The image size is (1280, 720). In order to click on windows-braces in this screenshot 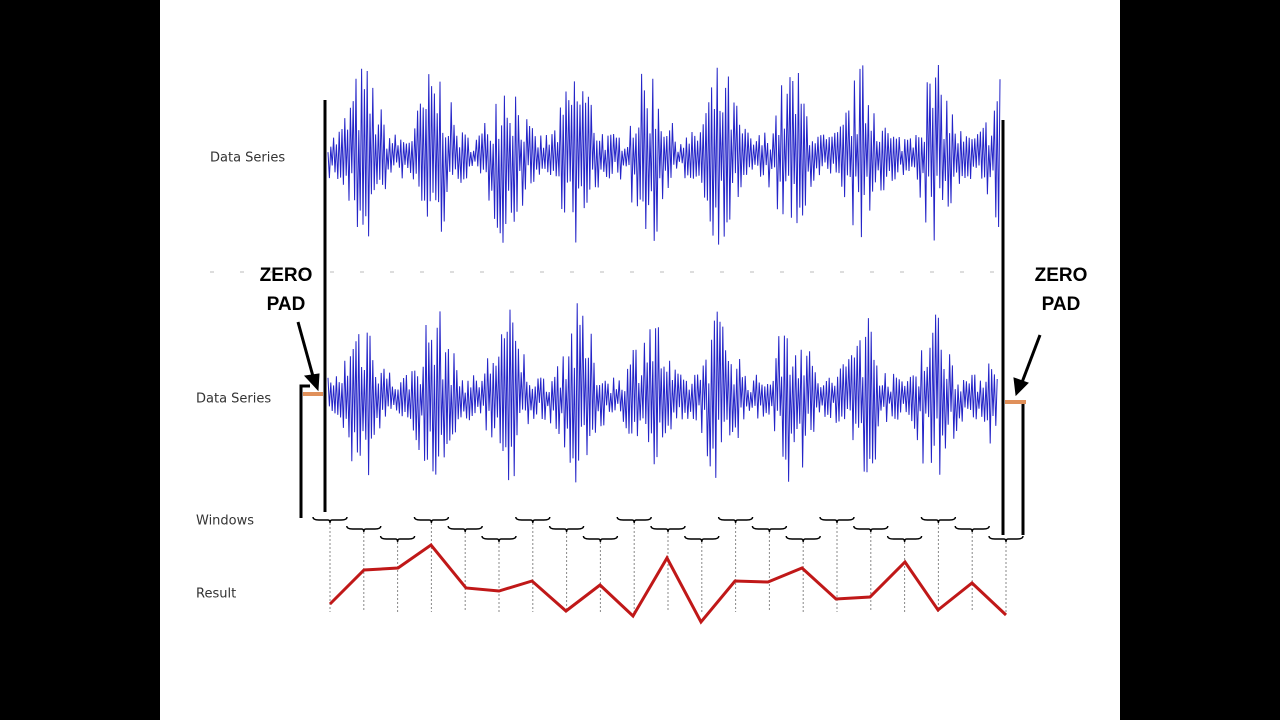, I will do `click(668, 564)`.